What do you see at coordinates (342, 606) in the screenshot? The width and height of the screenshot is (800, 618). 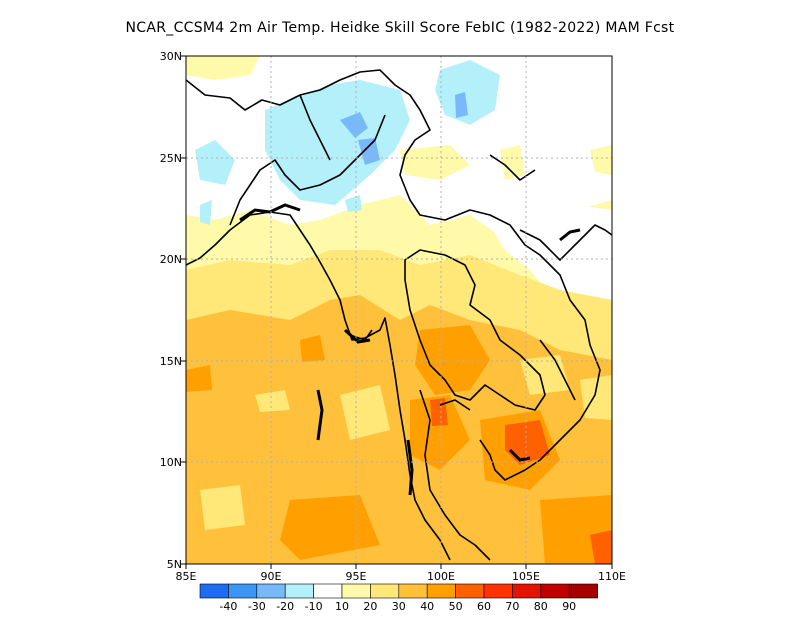 I see `colorbar-label: 10` at bounding box center [342, 606].